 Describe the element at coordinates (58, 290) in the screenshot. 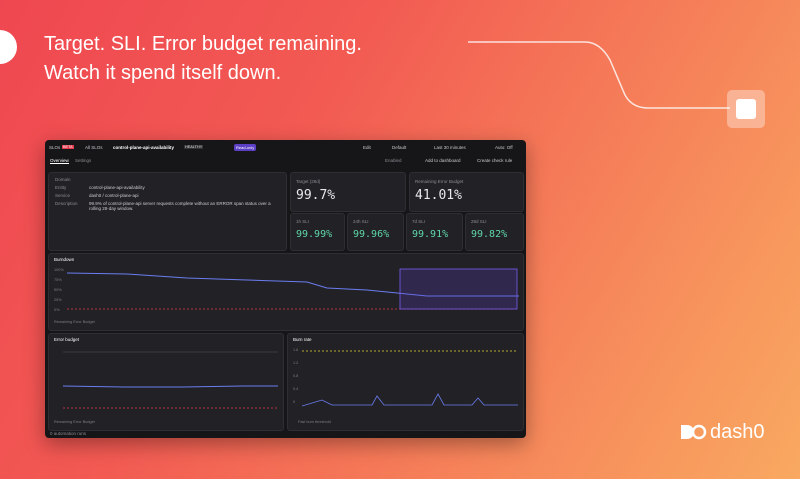

I see `y-tick: 50%` at that location.